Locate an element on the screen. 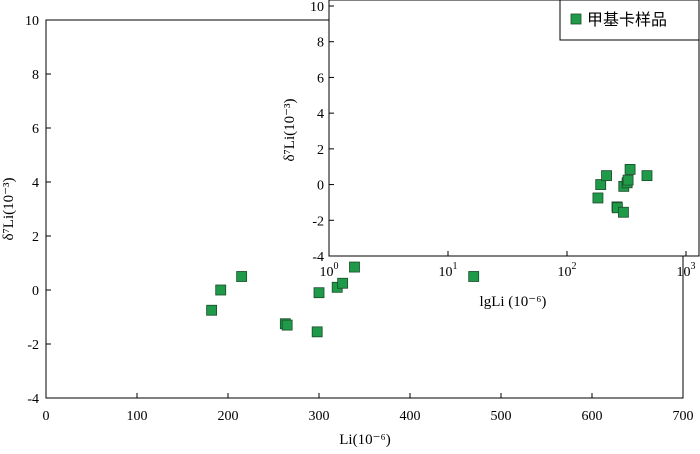  main-x-tick-label: 500 is located at coordinates (501, 416).